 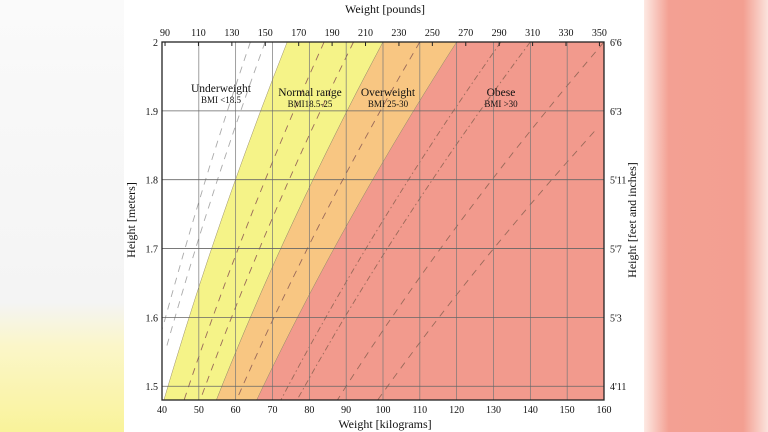 I want to click on x-tick-label: 140, so click(x=530, y=410).